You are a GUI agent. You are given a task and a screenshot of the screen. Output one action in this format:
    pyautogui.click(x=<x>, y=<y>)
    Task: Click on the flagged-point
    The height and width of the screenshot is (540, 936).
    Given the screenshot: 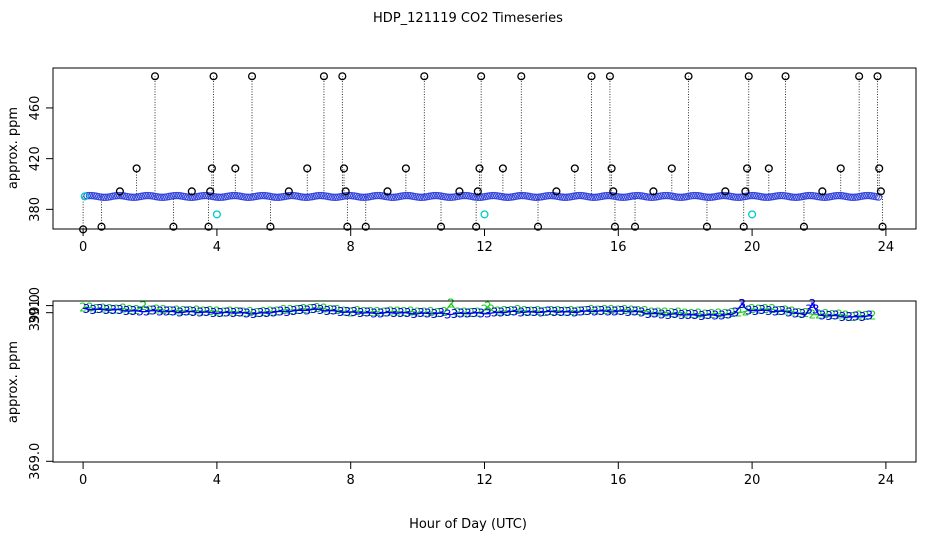 What is the action you would take?
    pyautogui.click(x=84, y=196)
    